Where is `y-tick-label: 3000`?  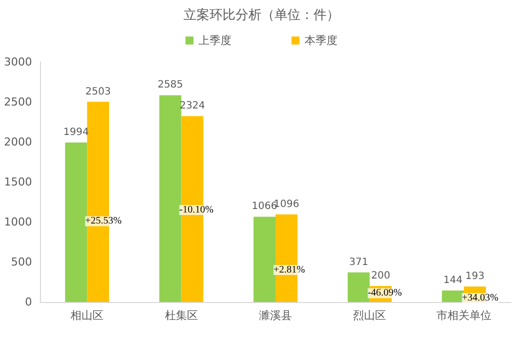
y-tick-label: 3000 is located at coordinates (18, 62).